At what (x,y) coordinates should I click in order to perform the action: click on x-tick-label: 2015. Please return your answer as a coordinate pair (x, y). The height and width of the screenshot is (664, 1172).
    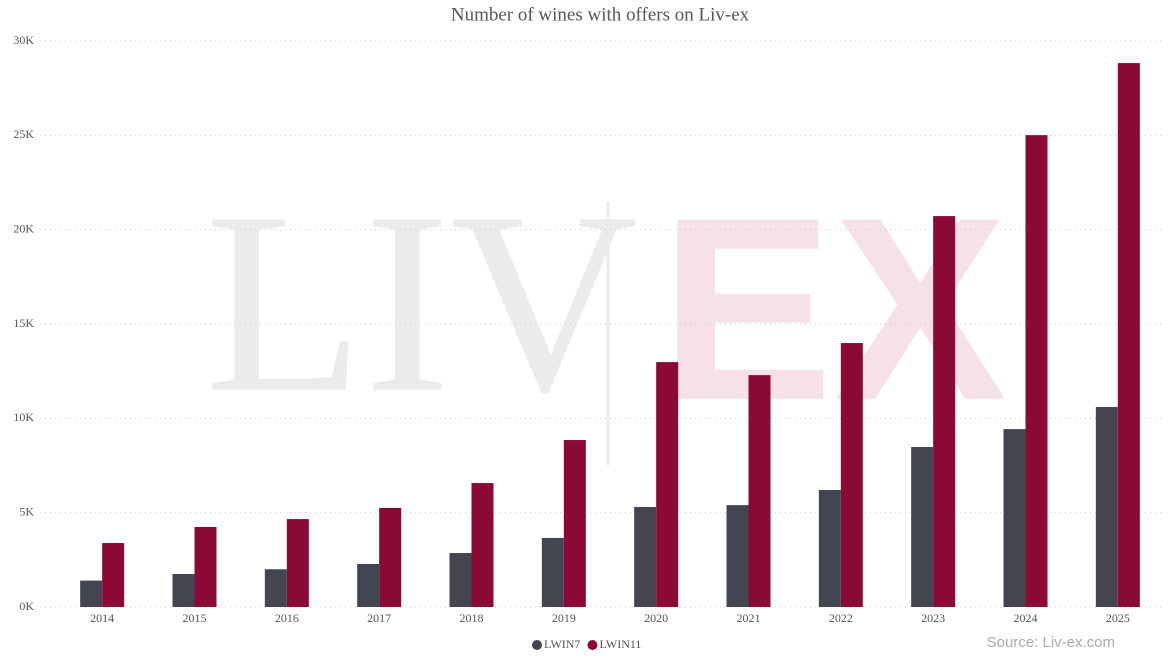
    Looking at the image, I should click on (195, 618).